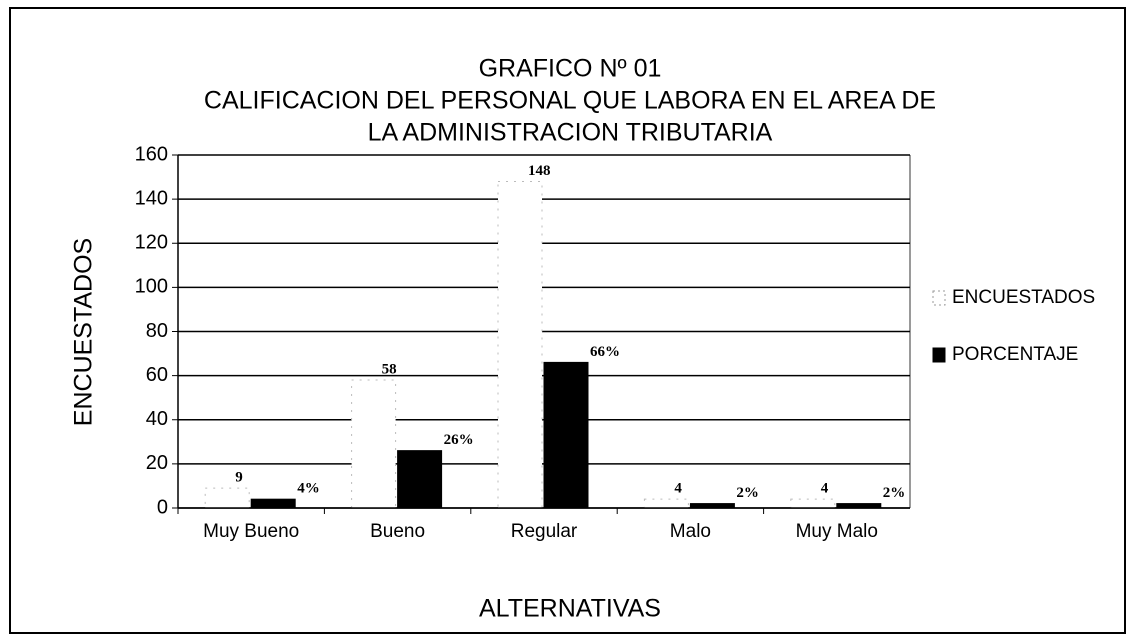 The width and height of the screenshot is (1135, 640). What do you see at coordinates (570, 133) in the screenshot?
I see `chart-title: LA ADMINISTRACION TRIBUTARIA` at bounding box center [570, 133].